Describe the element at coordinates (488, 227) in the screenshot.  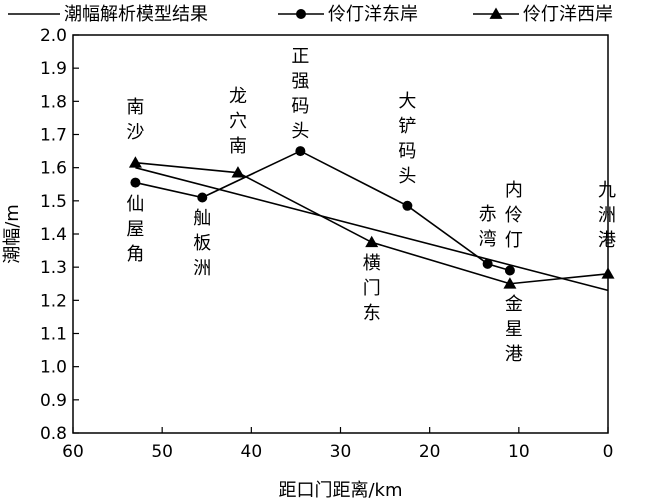
I see `station-label: 赤湾` at that location.